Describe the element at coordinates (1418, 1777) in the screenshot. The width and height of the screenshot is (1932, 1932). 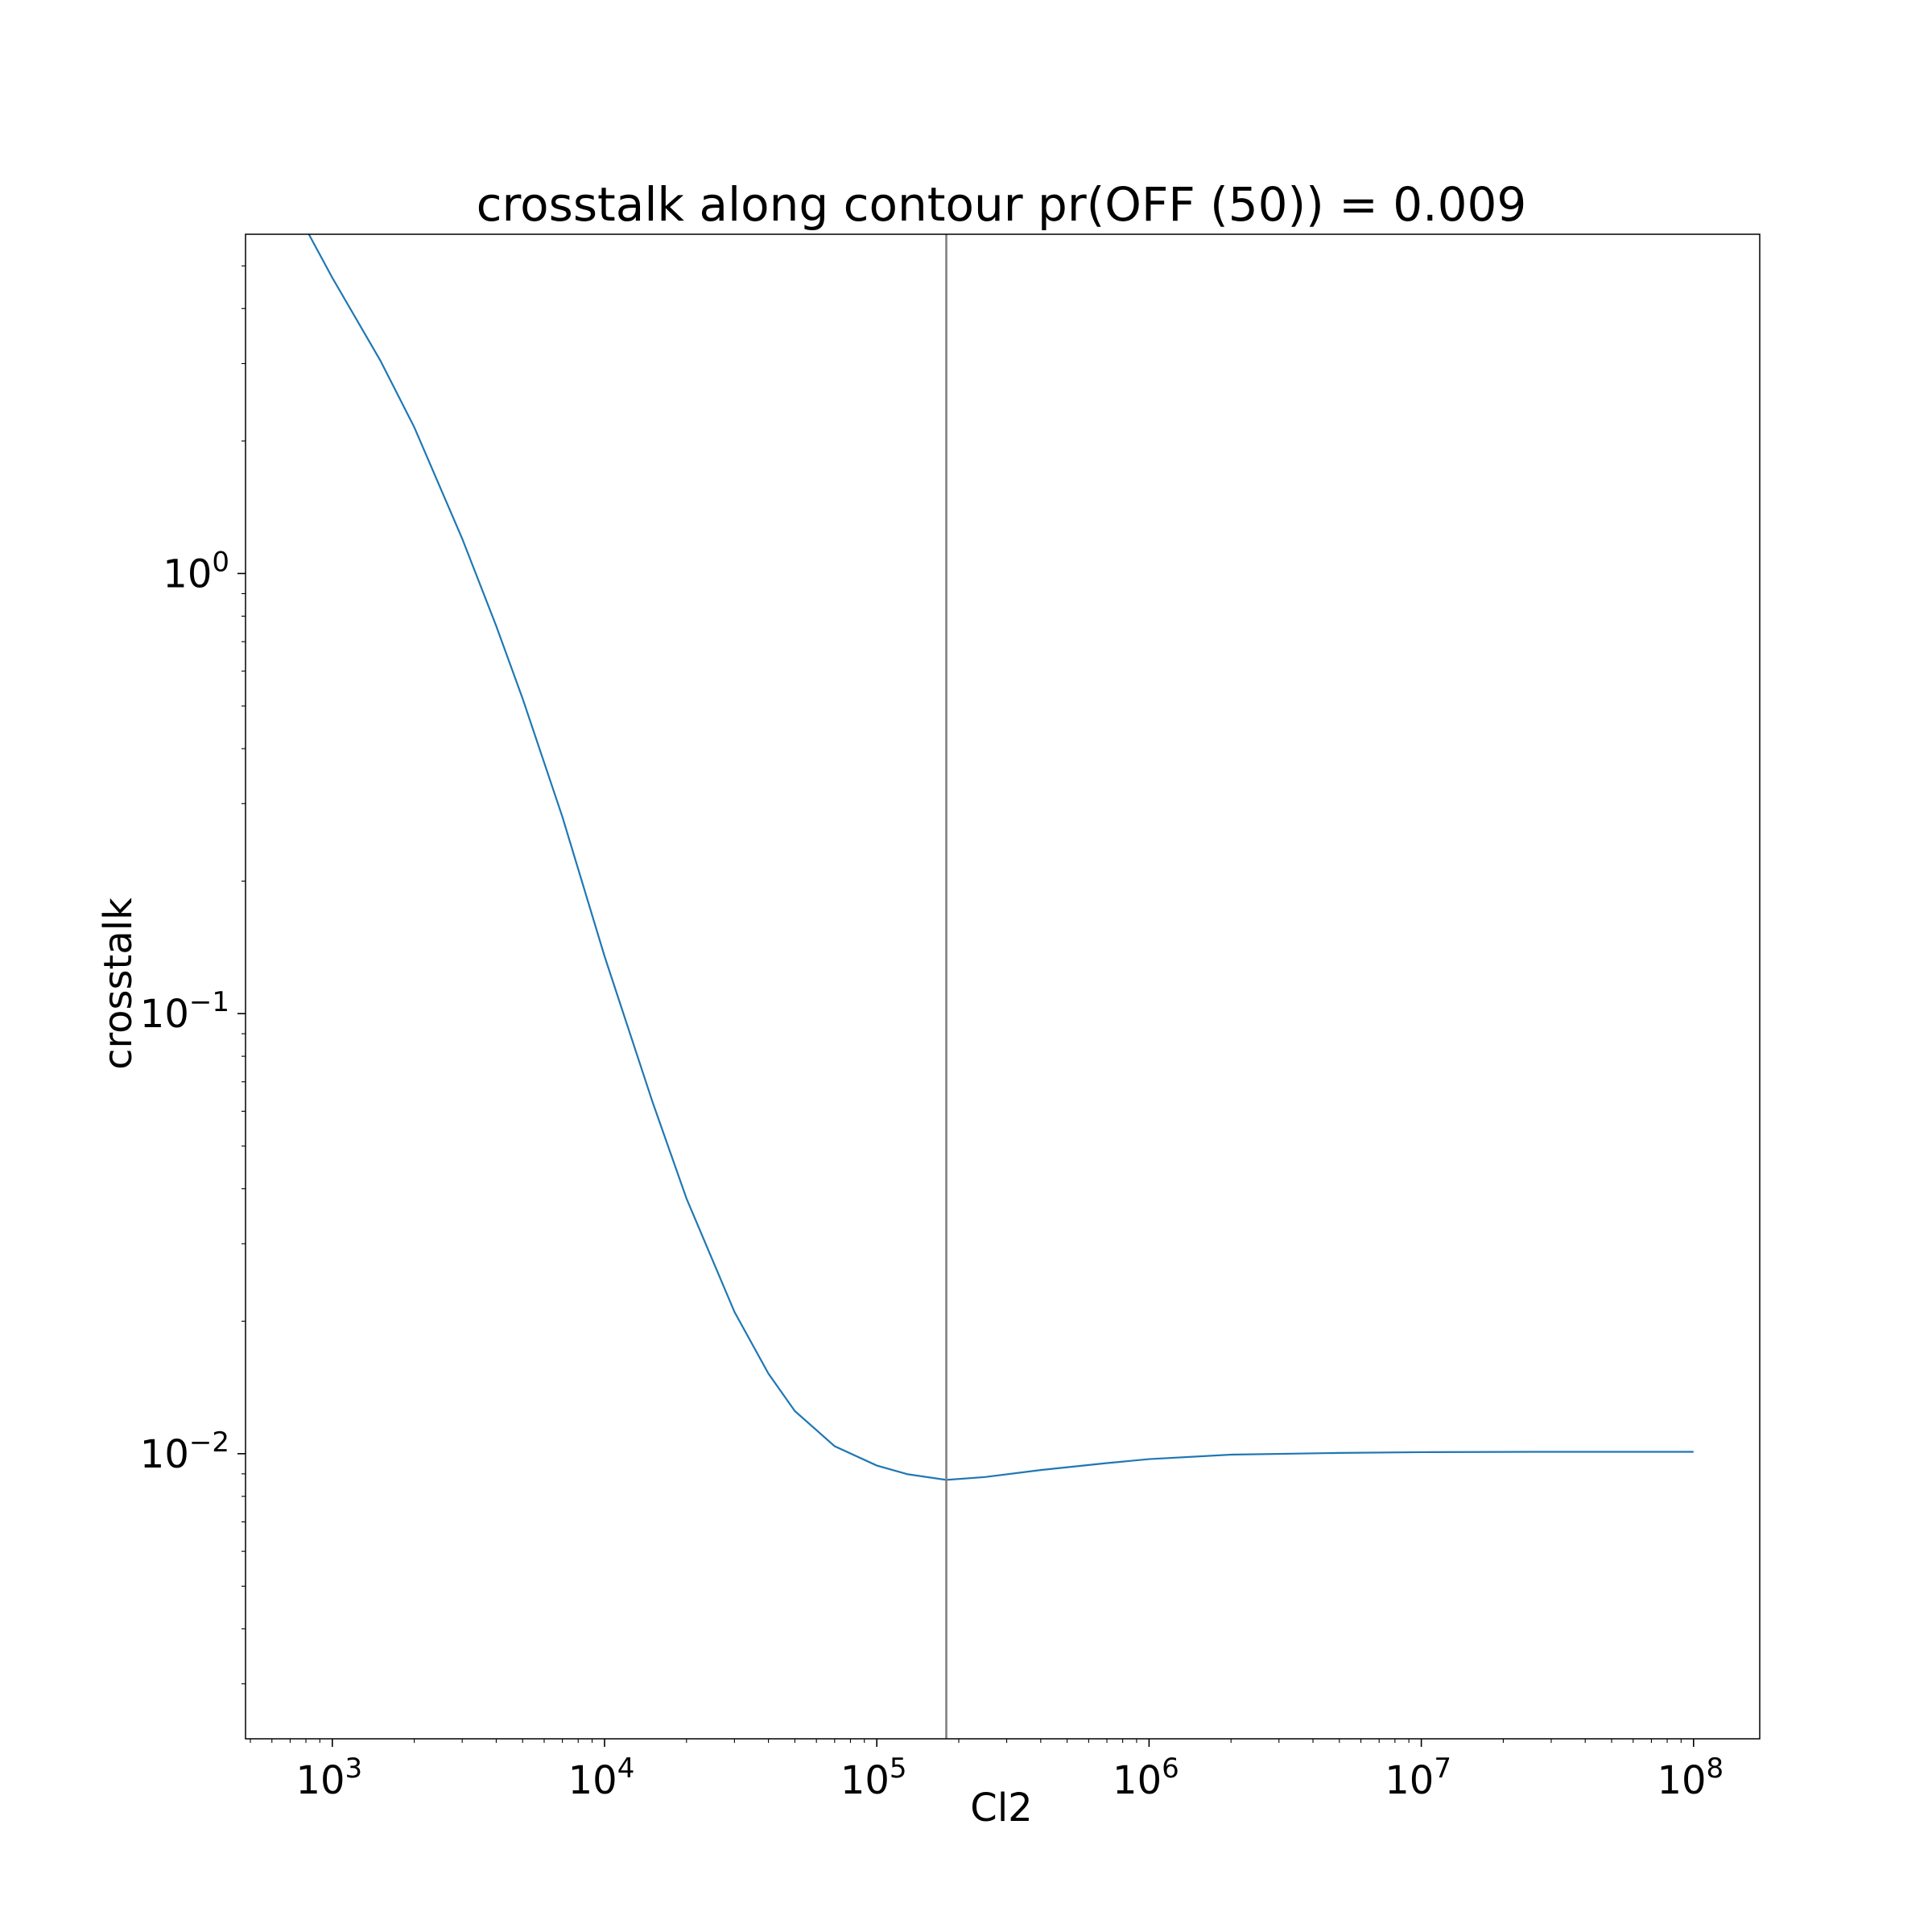
I see `x-tick-label: 10⁷` at that location.